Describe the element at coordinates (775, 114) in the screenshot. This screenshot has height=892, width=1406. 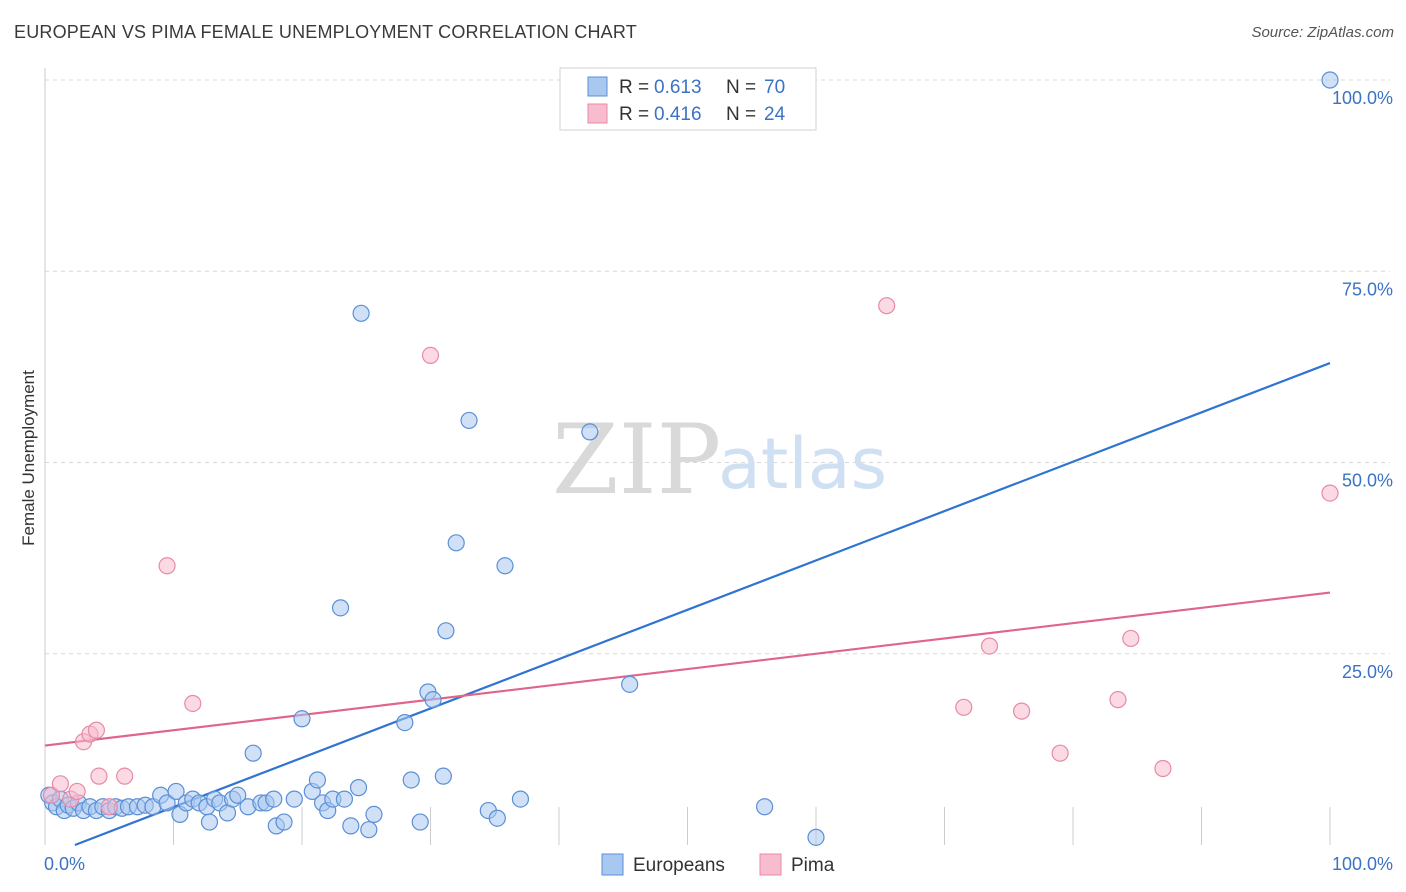
I see `legend-n-value-pima: 24` at that location.